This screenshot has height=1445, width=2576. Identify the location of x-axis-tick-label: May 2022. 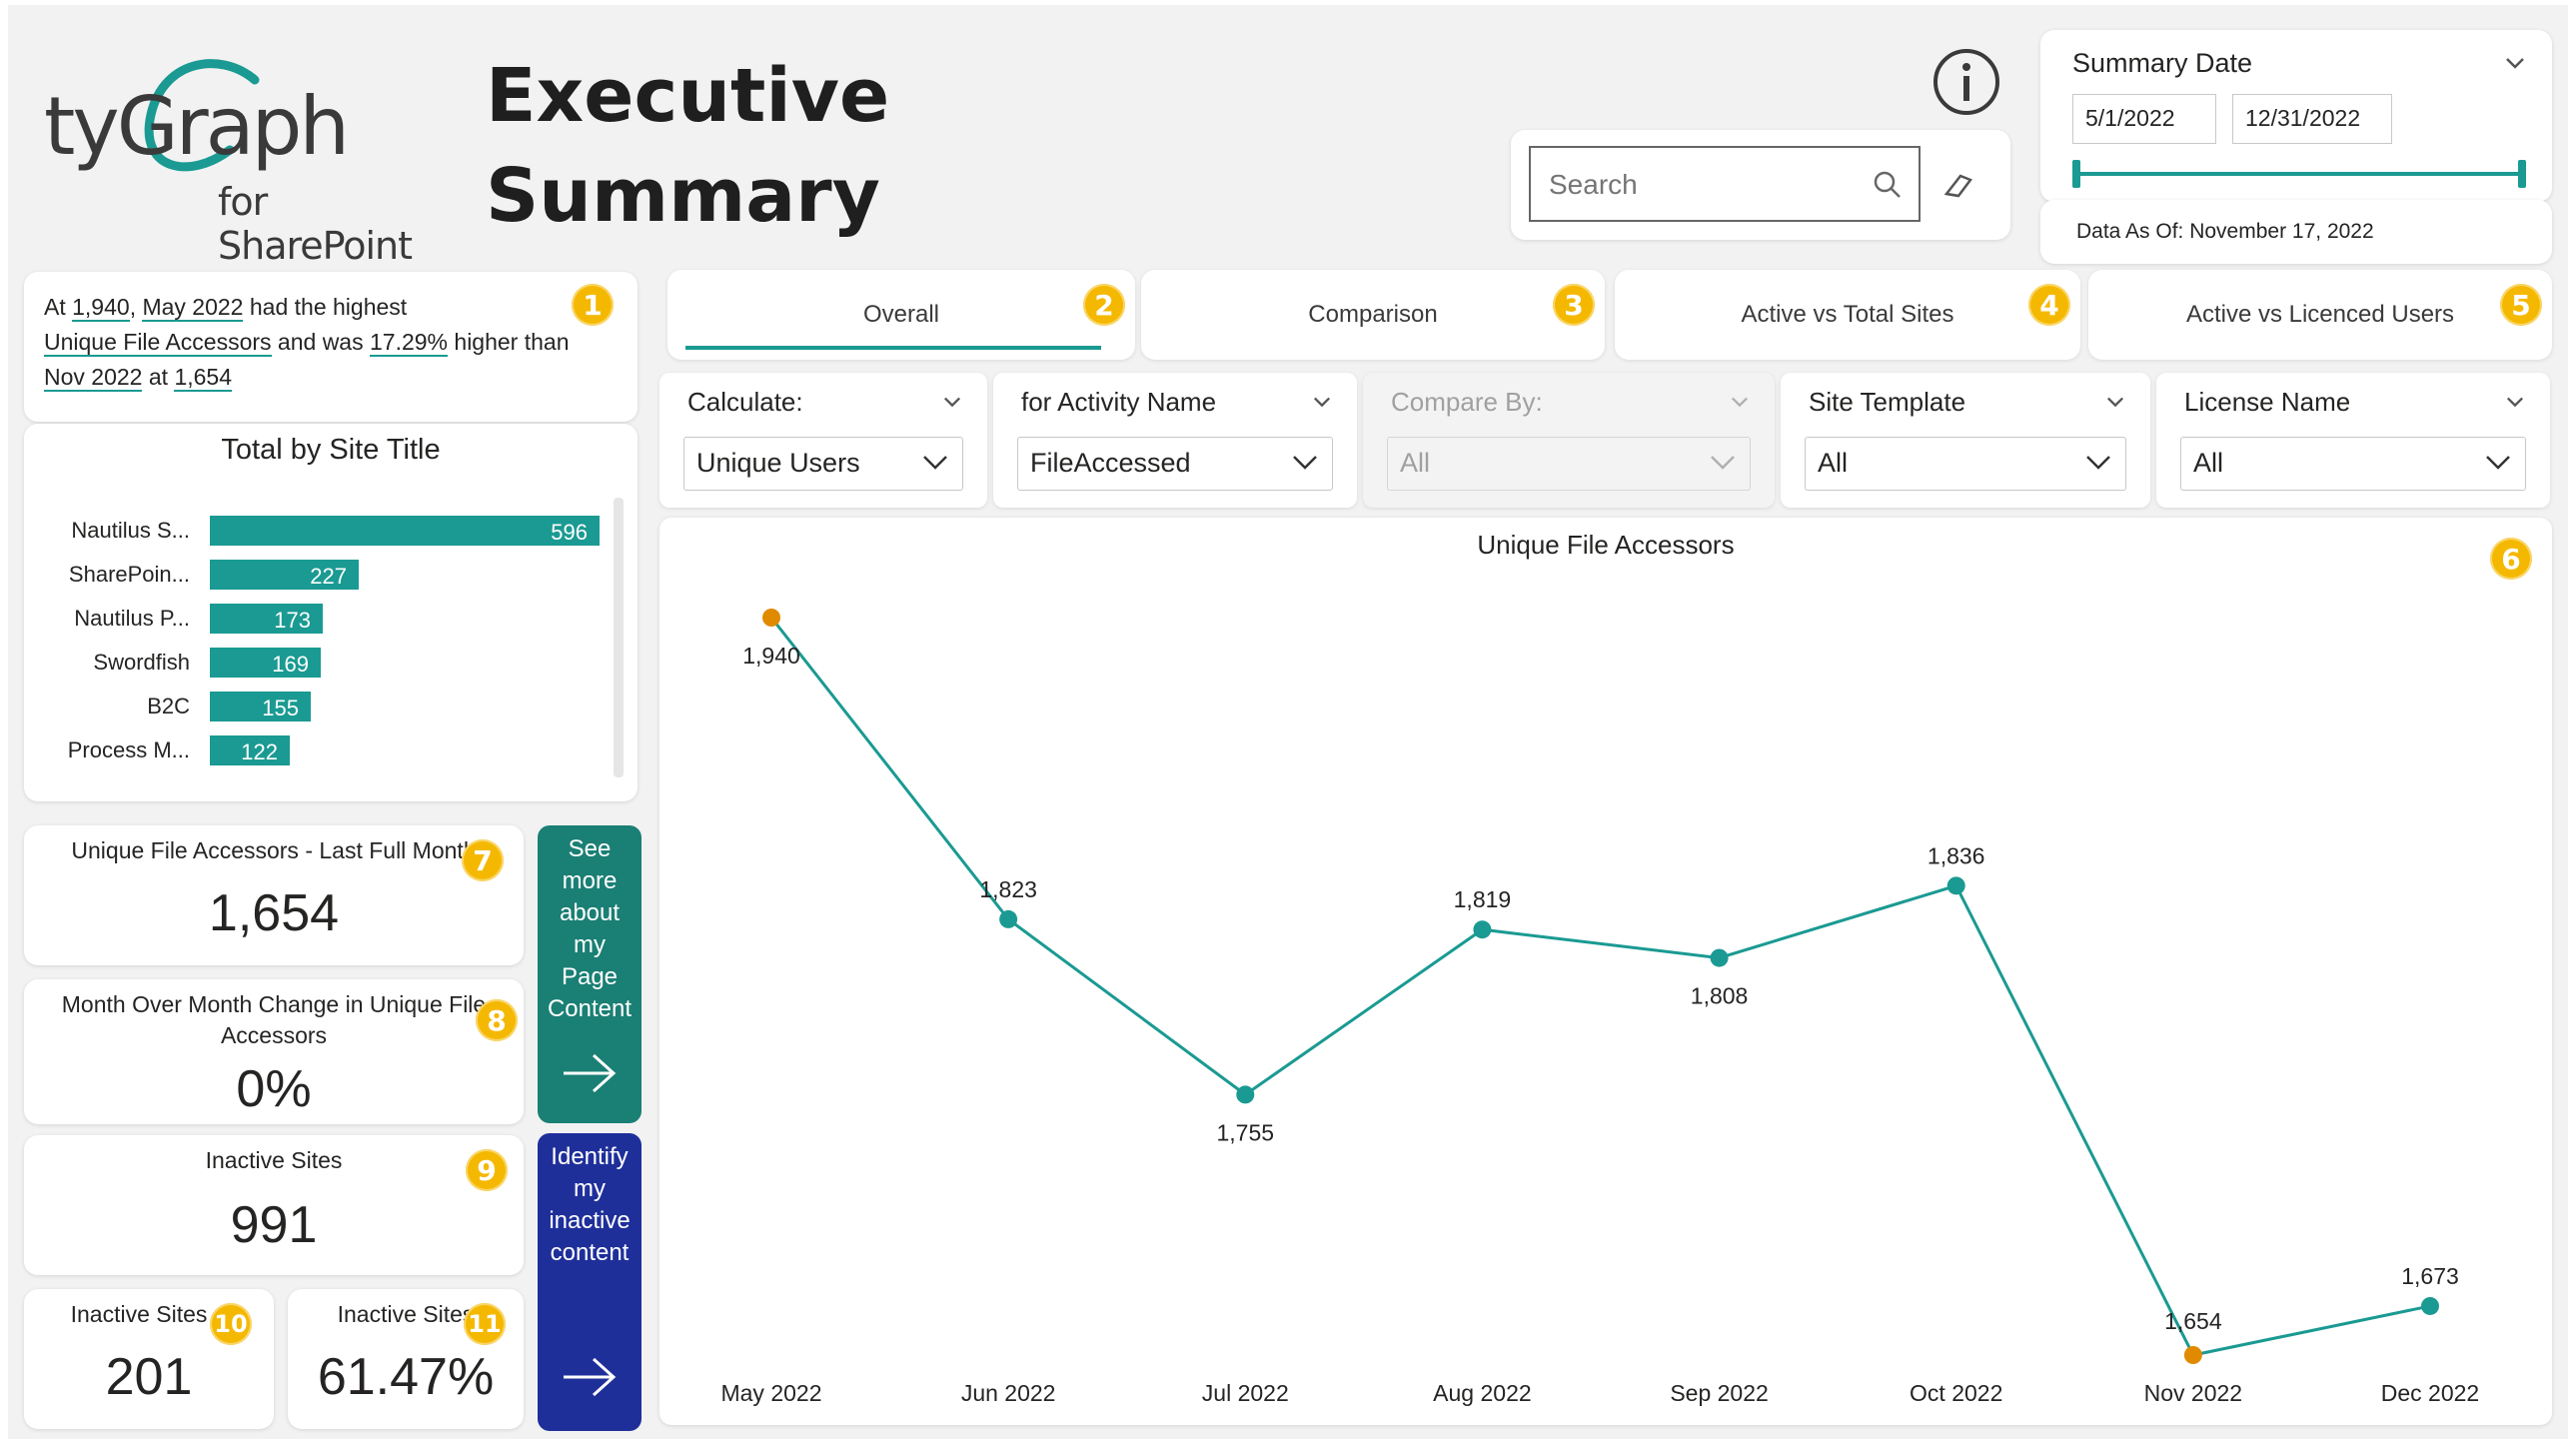
(770, 1393).